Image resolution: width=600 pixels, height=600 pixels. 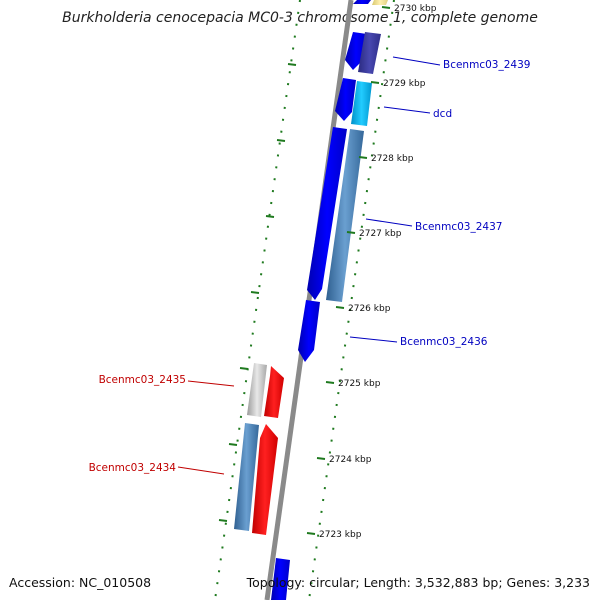 I want to click on reverse-cds-features, so click(x=259, y=449).